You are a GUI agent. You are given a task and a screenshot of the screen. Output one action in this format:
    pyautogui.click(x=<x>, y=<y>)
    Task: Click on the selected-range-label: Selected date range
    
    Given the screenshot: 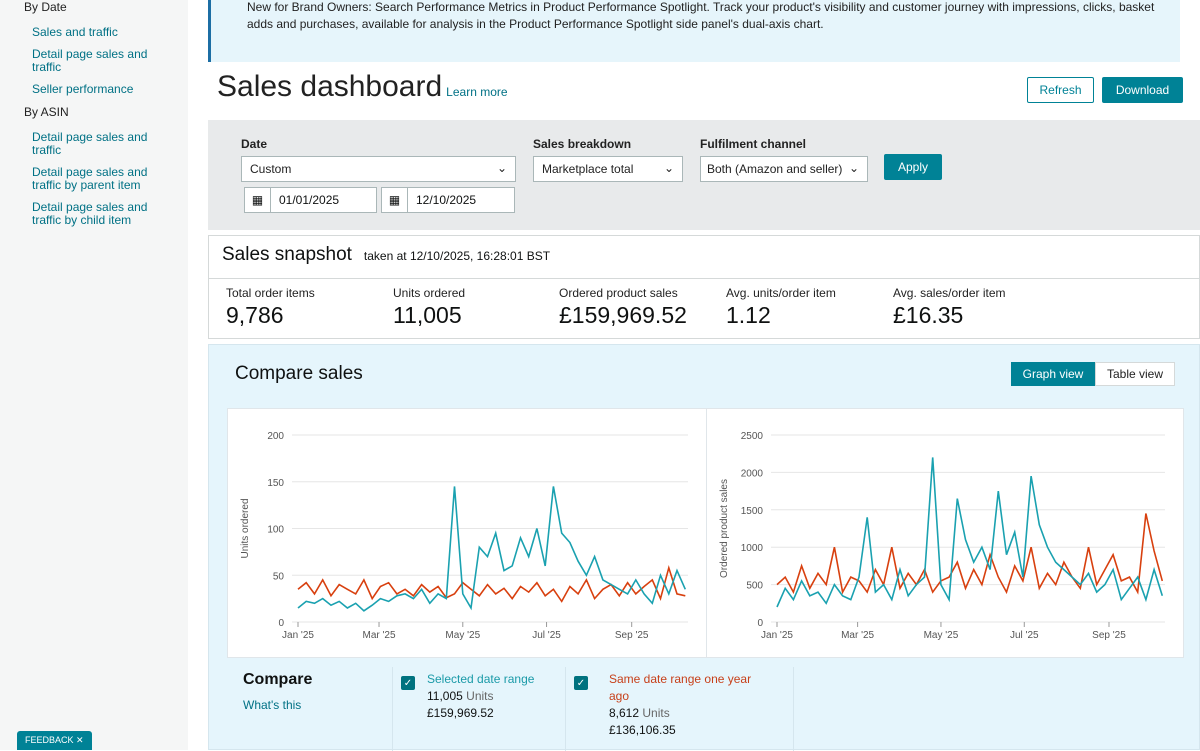 What is the action you would take?
    pyautogui.click(x=481, y=679)
    